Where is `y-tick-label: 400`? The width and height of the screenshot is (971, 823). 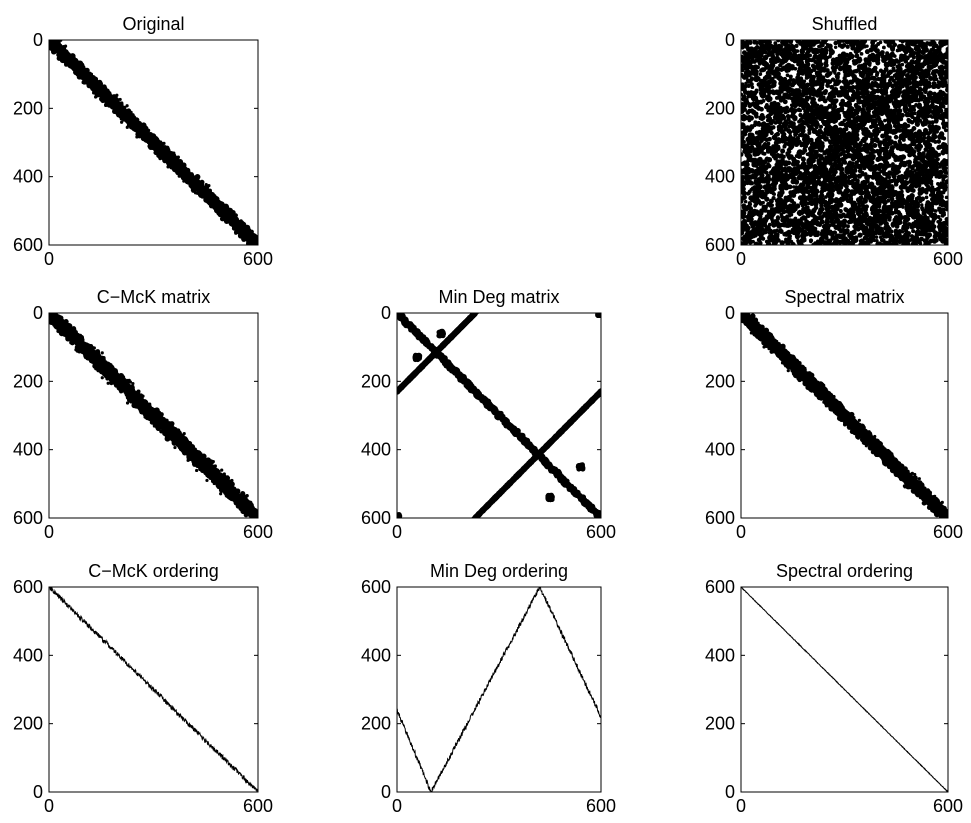 y-tick-label: 400 is located at coordinates (28, 177).